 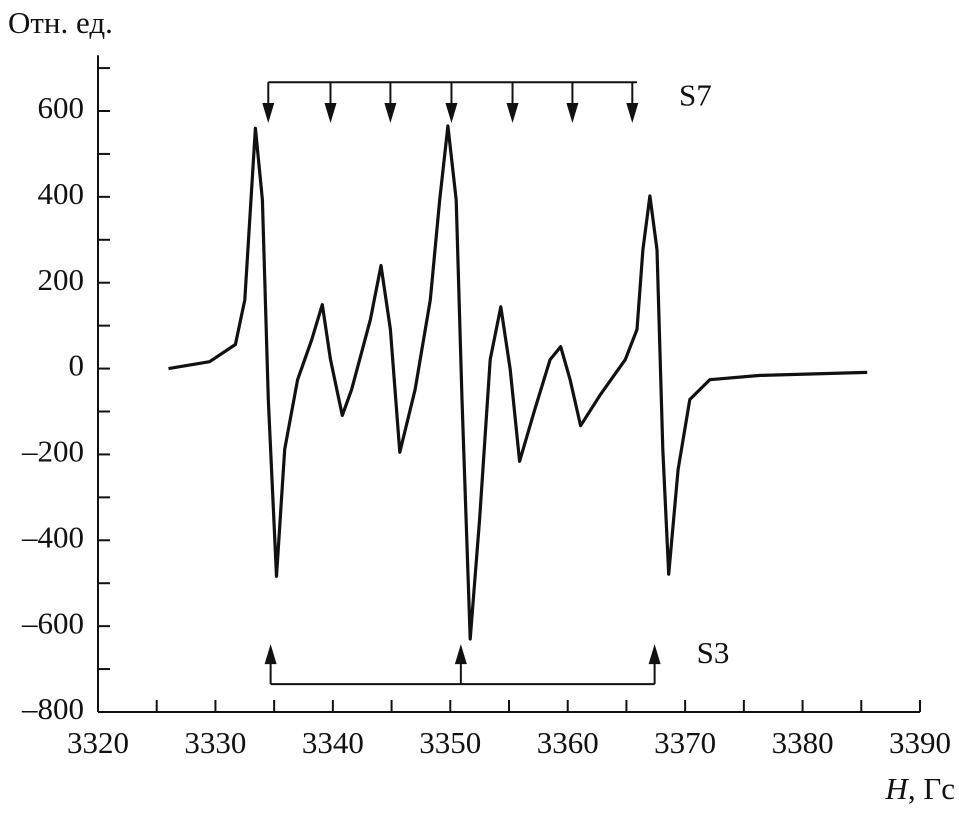 I want to click on x-tick-label: 3330, so click(x=215, y=742).